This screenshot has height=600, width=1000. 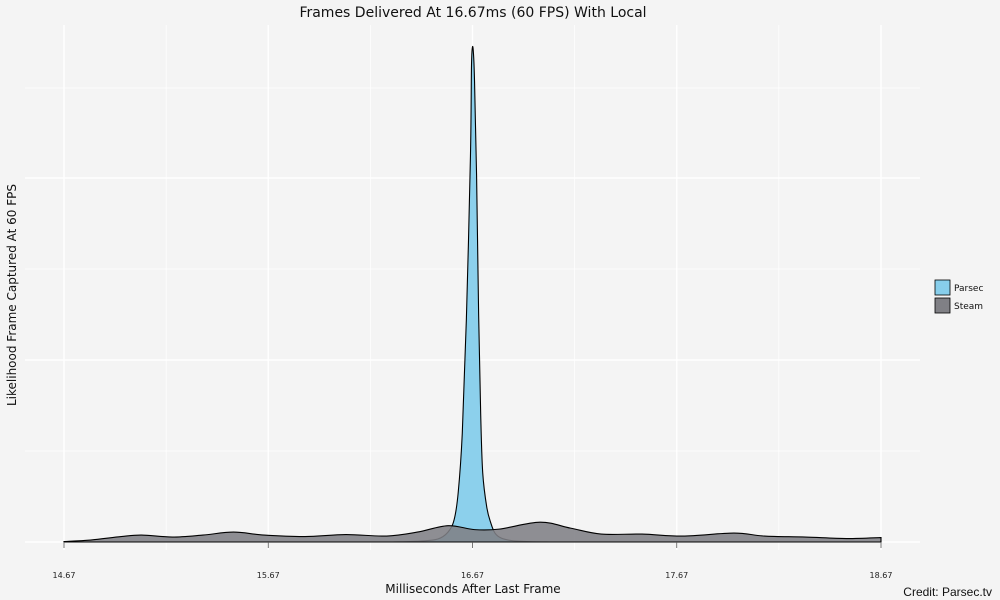 I want to click on legend-swatch-steam, so click(x=942, y=305).